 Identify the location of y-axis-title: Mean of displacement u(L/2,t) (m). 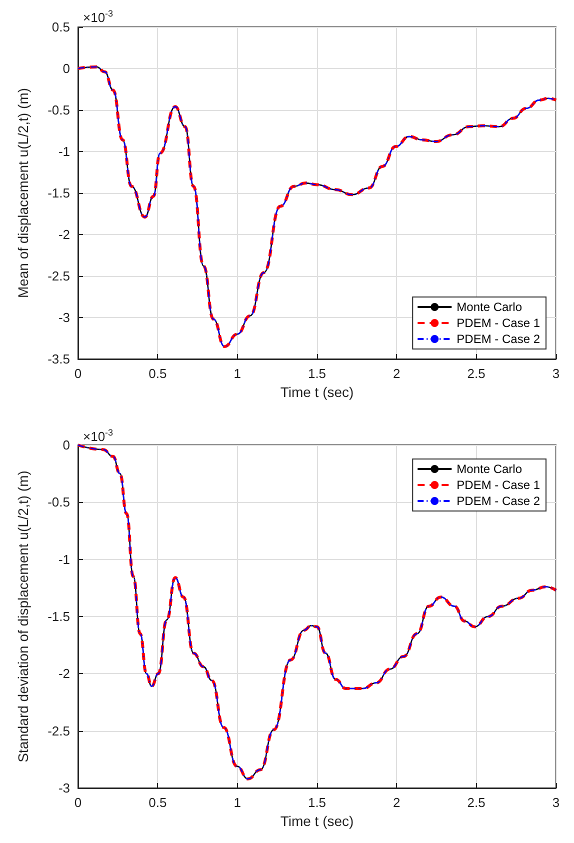
(23, 193).